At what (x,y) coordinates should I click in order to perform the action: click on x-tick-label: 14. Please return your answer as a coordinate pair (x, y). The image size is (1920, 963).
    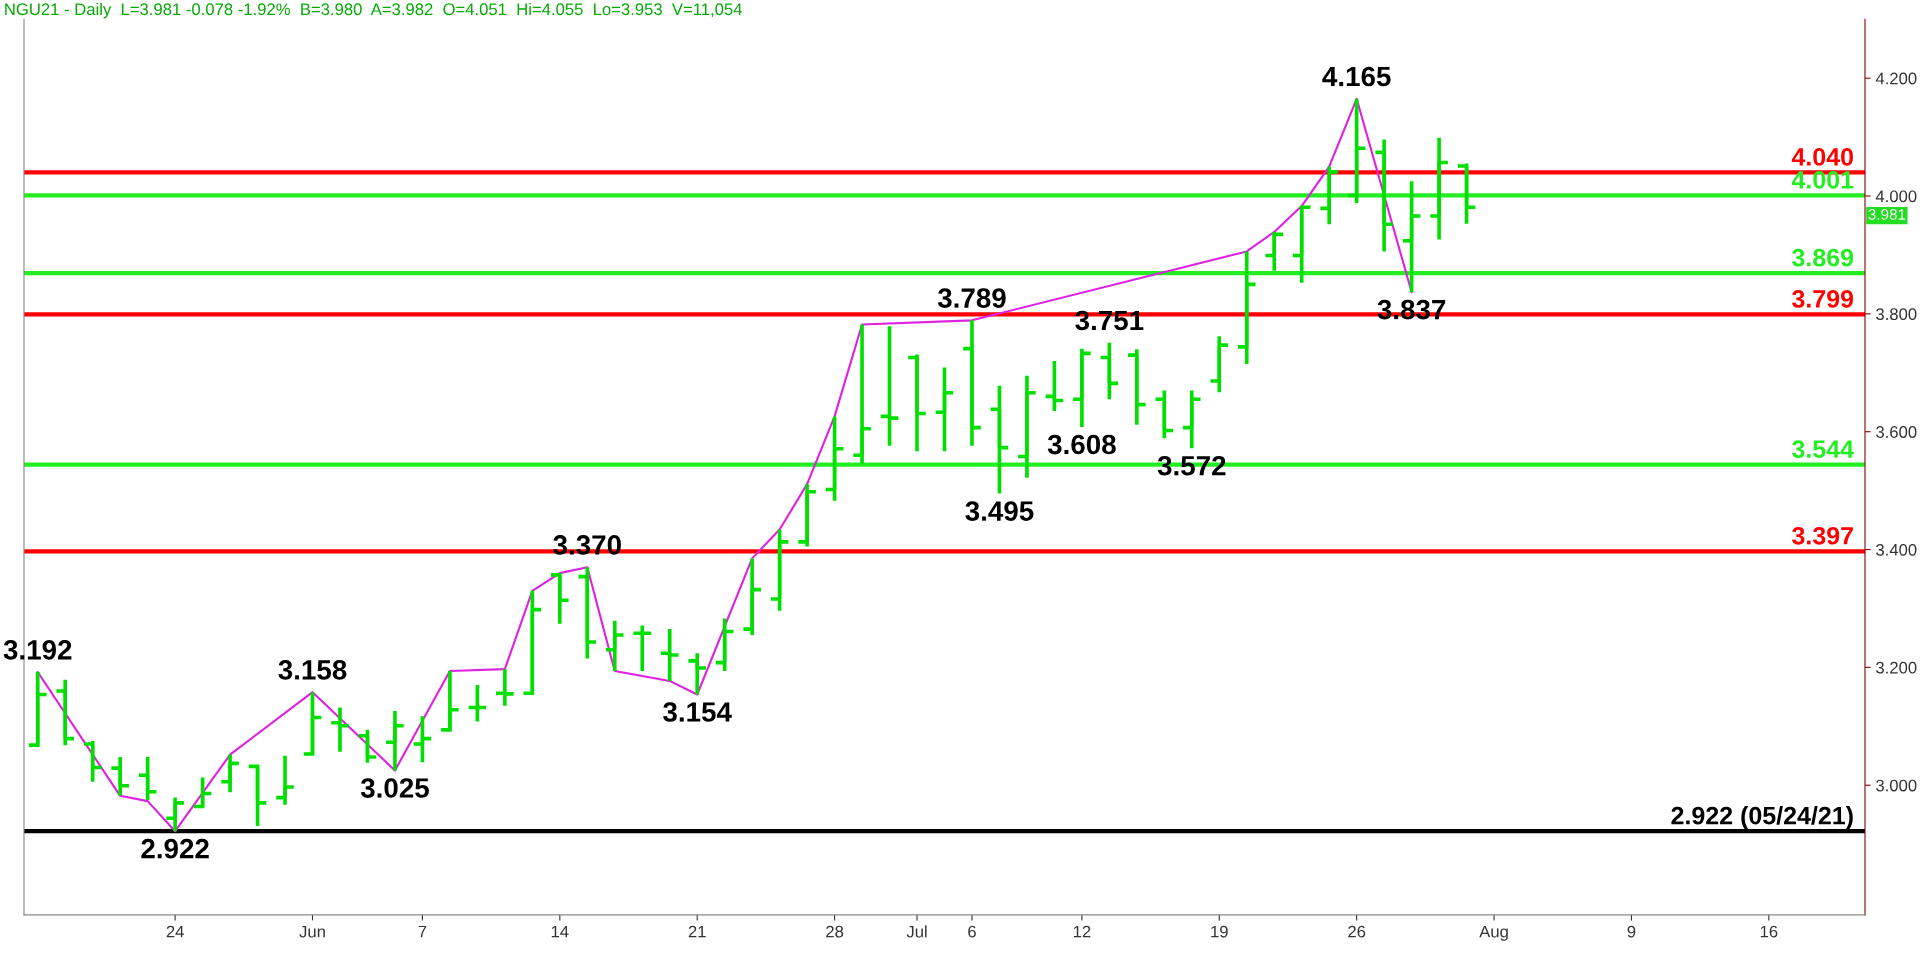
    Looking at the image, I should click on (560, 931).